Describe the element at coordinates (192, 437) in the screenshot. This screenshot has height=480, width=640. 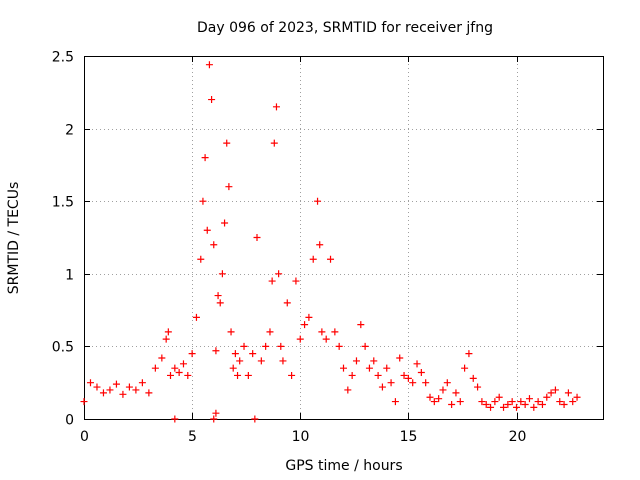
I see `x-tick-label: 5` at that location.